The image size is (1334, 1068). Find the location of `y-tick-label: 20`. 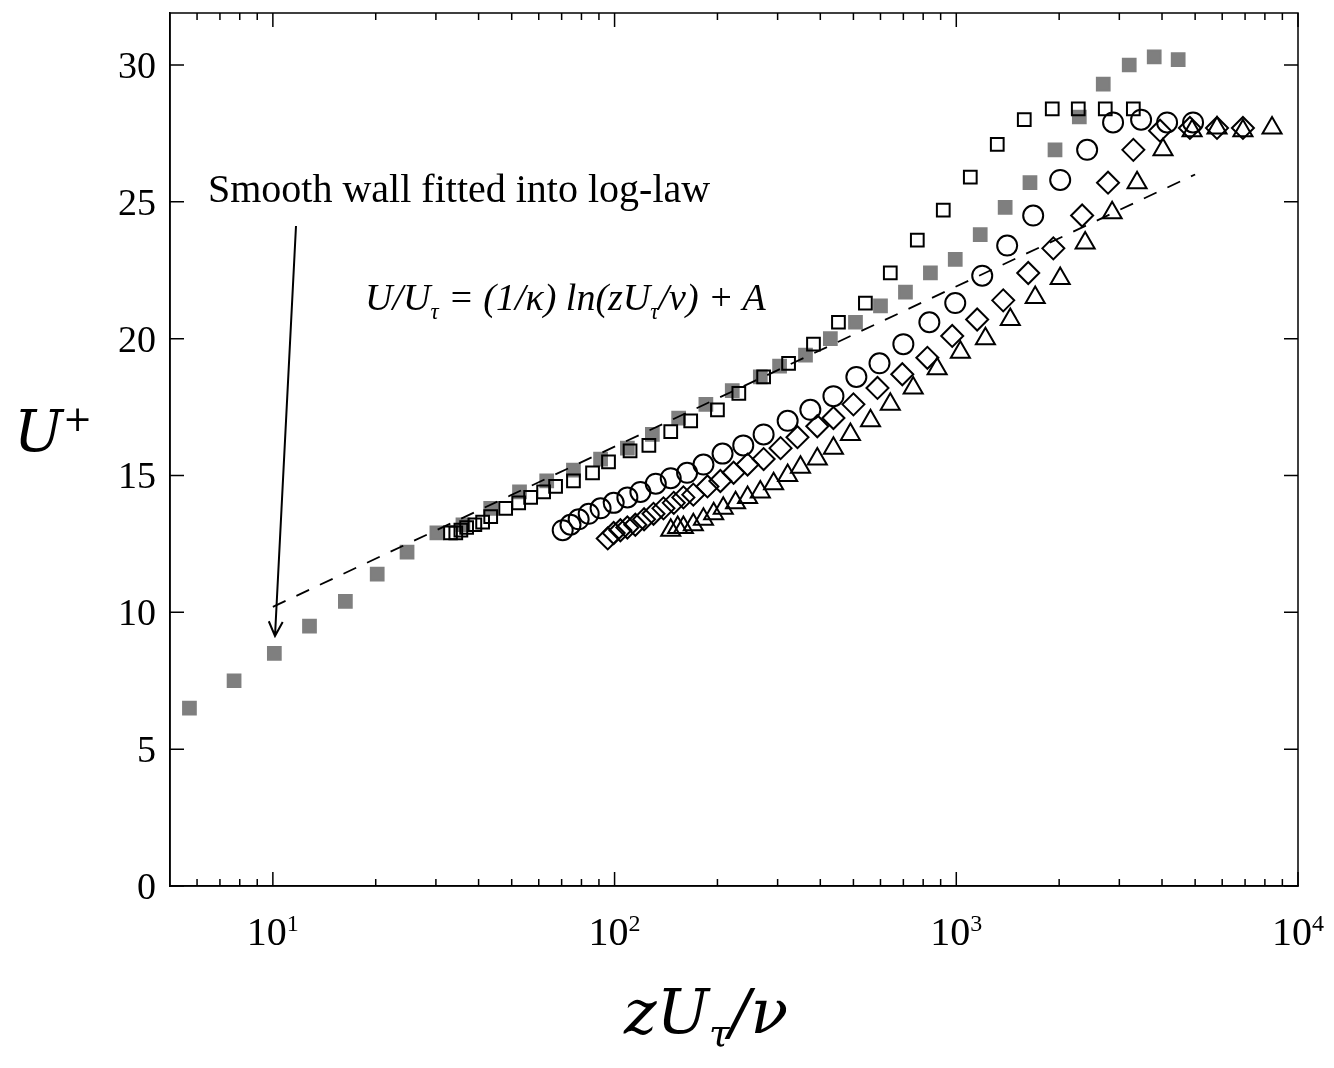

y-tick-label: 20 is located at coordinates (137, 338).